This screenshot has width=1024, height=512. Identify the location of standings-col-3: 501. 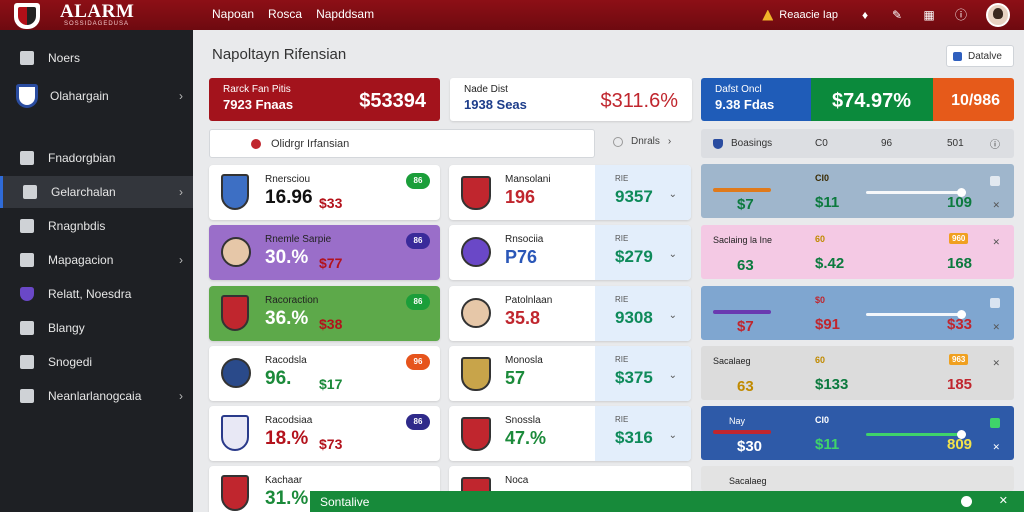
(955, 143).